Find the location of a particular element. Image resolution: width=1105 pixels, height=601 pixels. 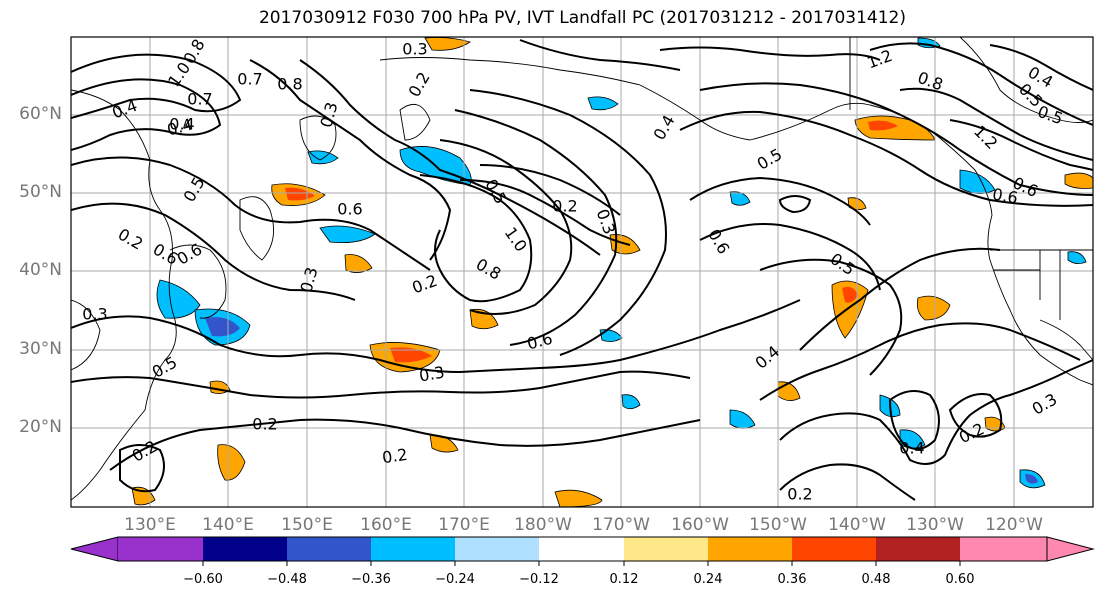

lat-label-60n: 60°N is located at coordinates (40, 114).